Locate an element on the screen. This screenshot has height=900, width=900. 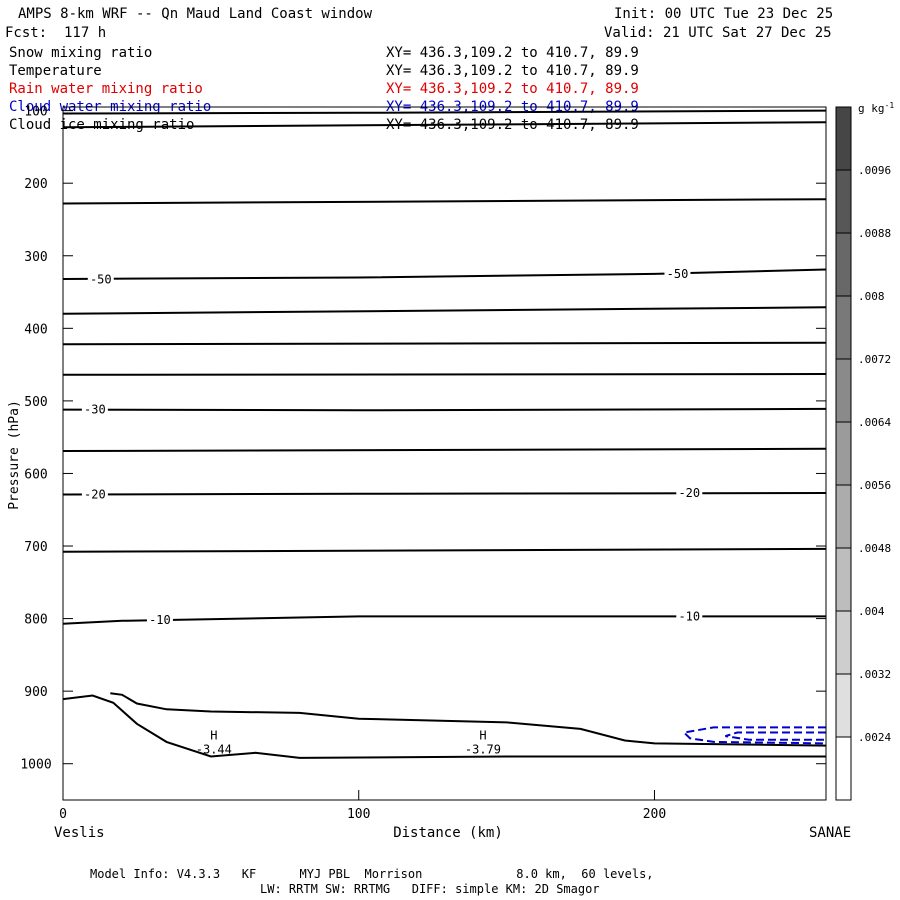
colorbar-unit-base: g kg is located at coordinates (871, 108).